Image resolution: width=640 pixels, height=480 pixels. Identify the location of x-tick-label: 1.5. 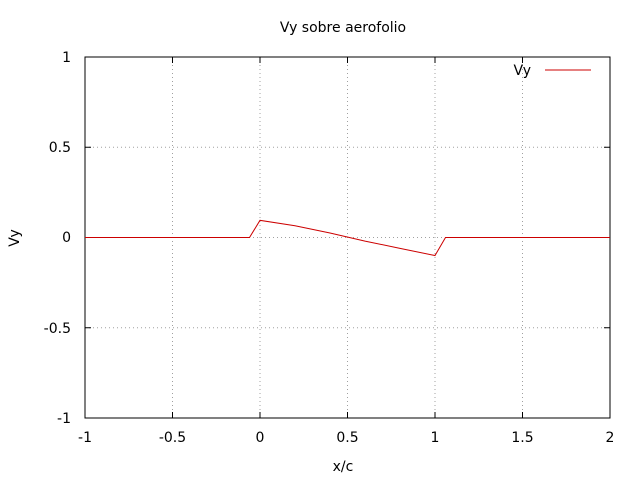
(522, 438).